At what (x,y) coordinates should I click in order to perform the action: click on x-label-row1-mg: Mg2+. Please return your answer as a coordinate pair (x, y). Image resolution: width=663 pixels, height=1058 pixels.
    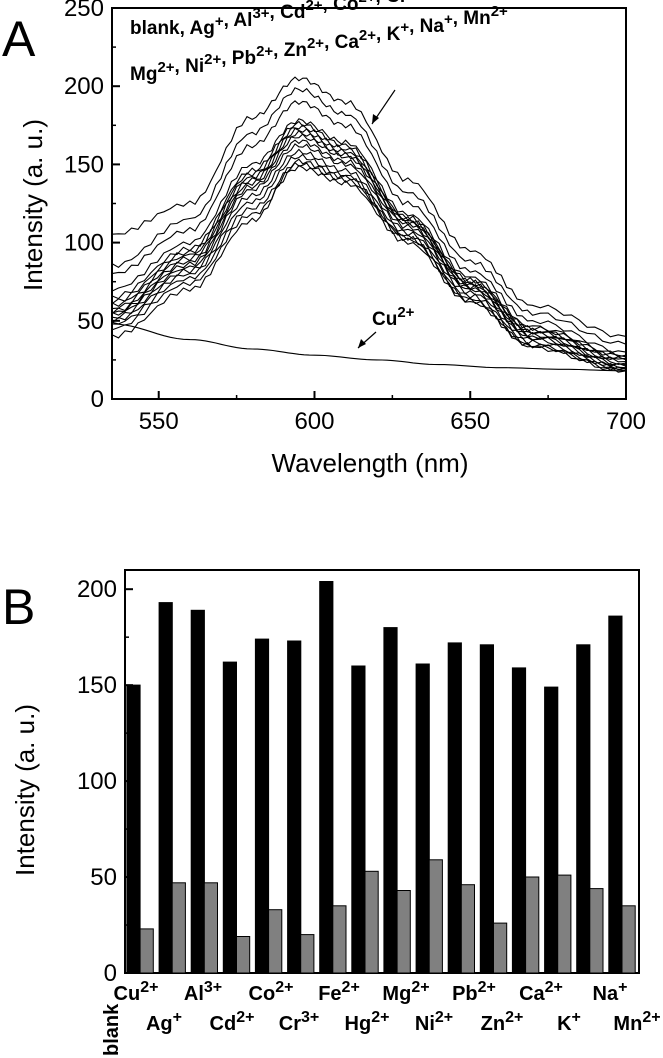
    Looking at the image, I should click on (405, 992).